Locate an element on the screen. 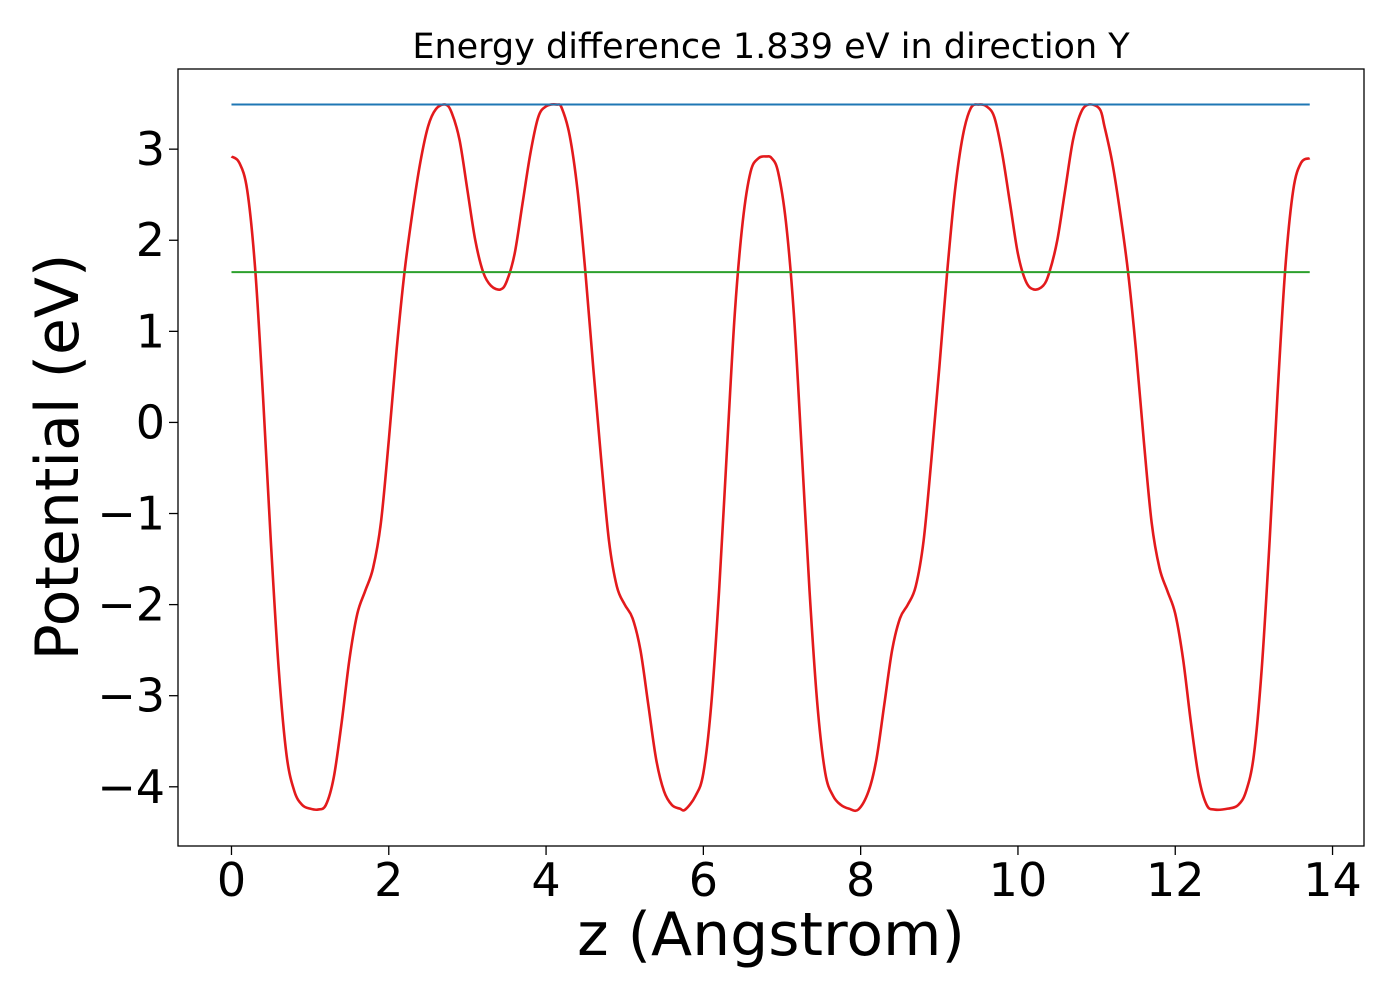 The image size is (1400, 1000). y-tick-label: 1 is located at coordinates (150, 331).